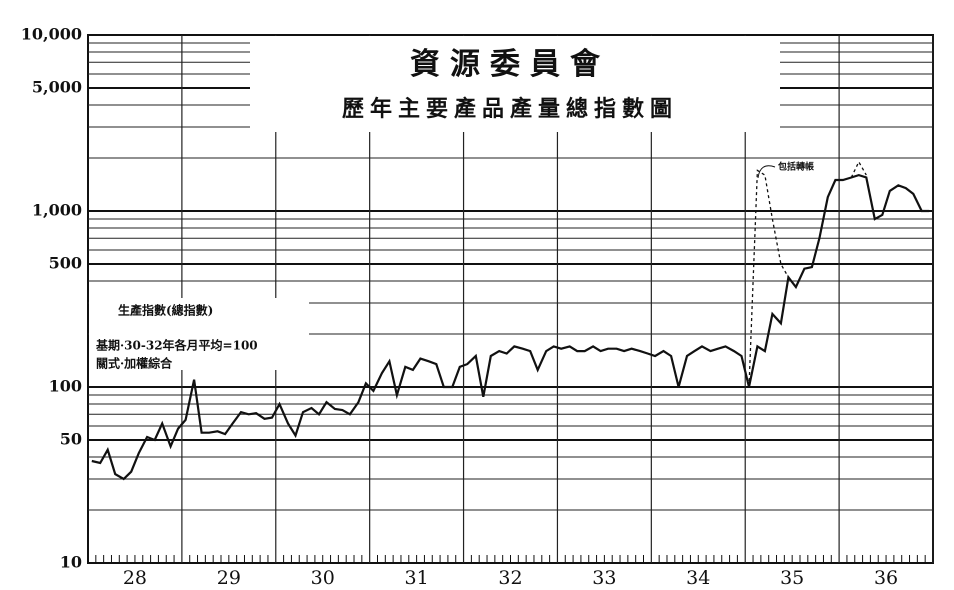 This screenshot has height=590, width=954. I want to click on annotation-pointer, so click(766, 172).